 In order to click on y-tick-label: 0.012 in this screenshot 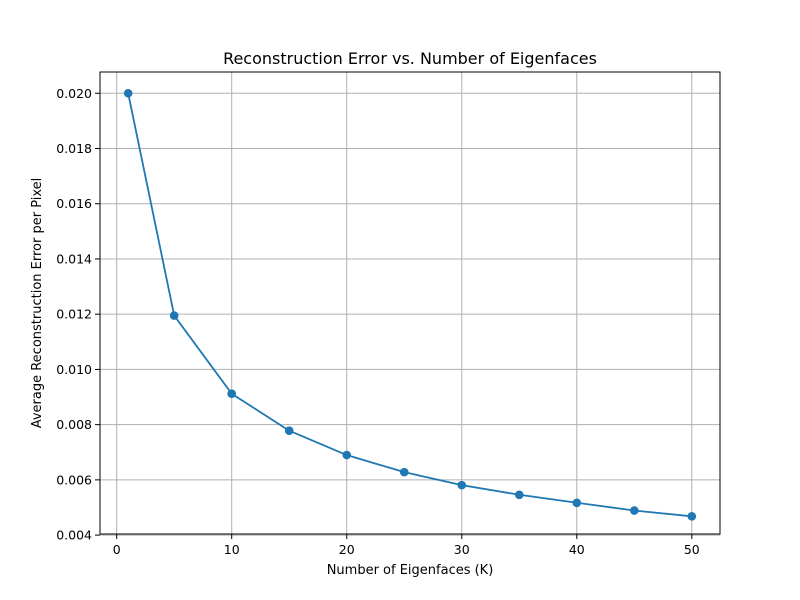, I will do `click(74, 314)`.